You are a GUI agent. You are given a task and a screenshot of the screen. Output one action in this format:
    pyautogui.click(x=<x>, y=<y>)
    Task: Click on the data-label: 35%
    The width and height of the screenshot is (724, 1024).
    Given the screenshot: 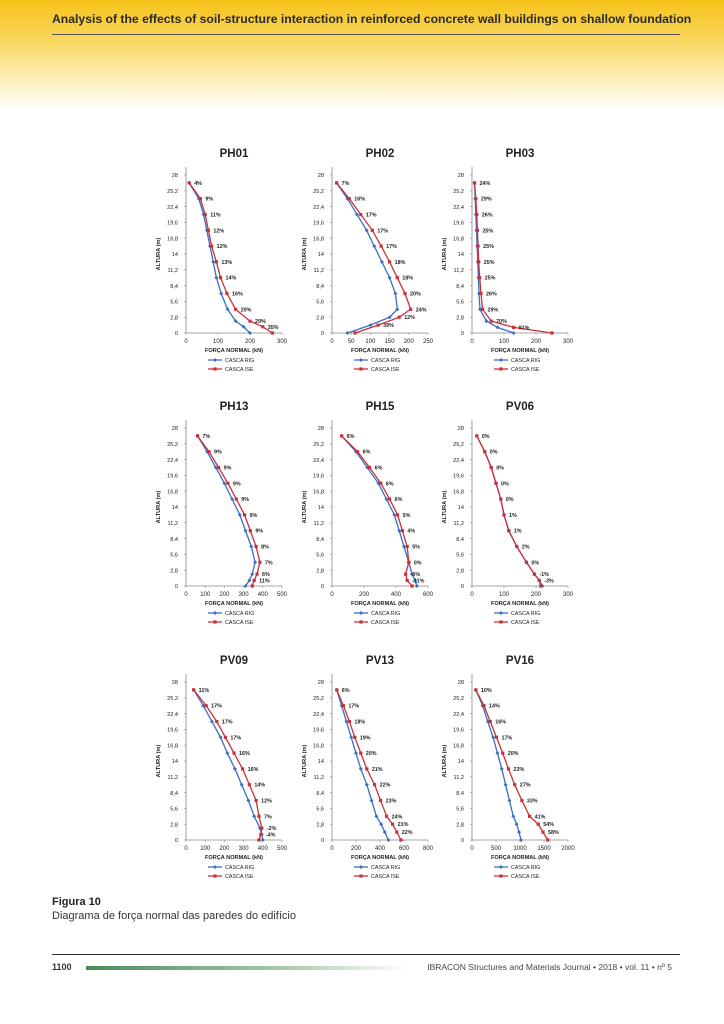 What is the action you would take?
    pyautogui.click(x=273, y=328)
    